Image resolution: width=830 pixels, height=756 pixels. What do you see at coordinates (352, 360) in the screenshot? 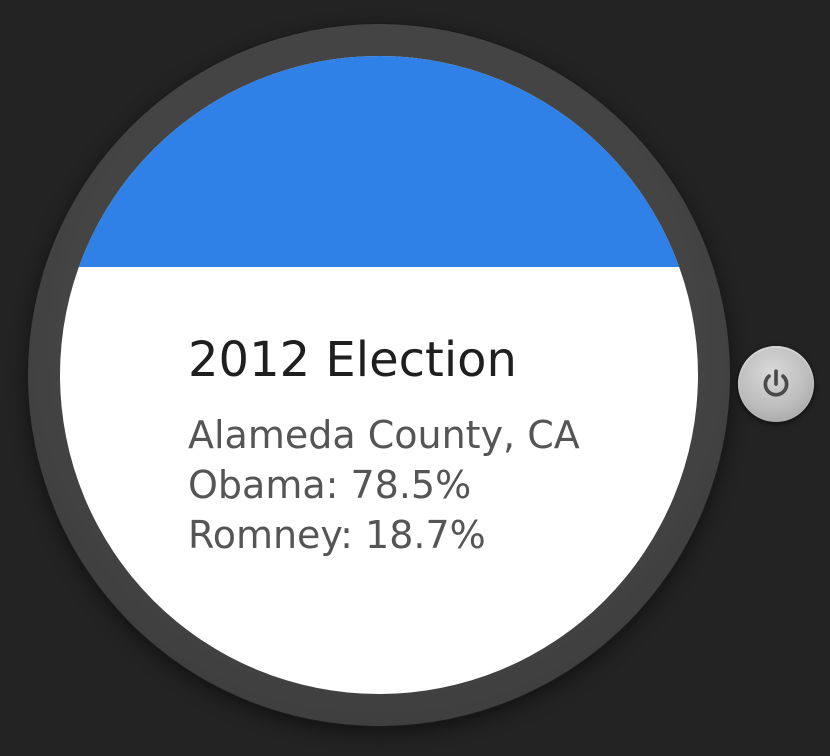
I see `card-title: 2012 Election` at bounding box center [352, 360].